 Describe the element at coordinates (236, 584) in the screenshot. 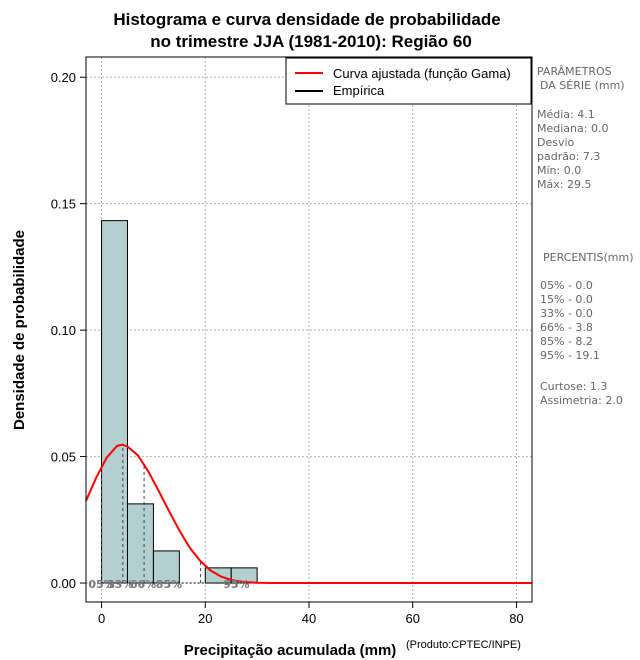

I see `percentile-label-4: 95%` at that location.